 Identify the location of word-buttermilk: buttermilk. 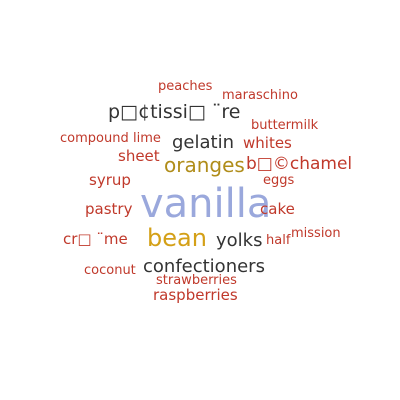
(285, 125).